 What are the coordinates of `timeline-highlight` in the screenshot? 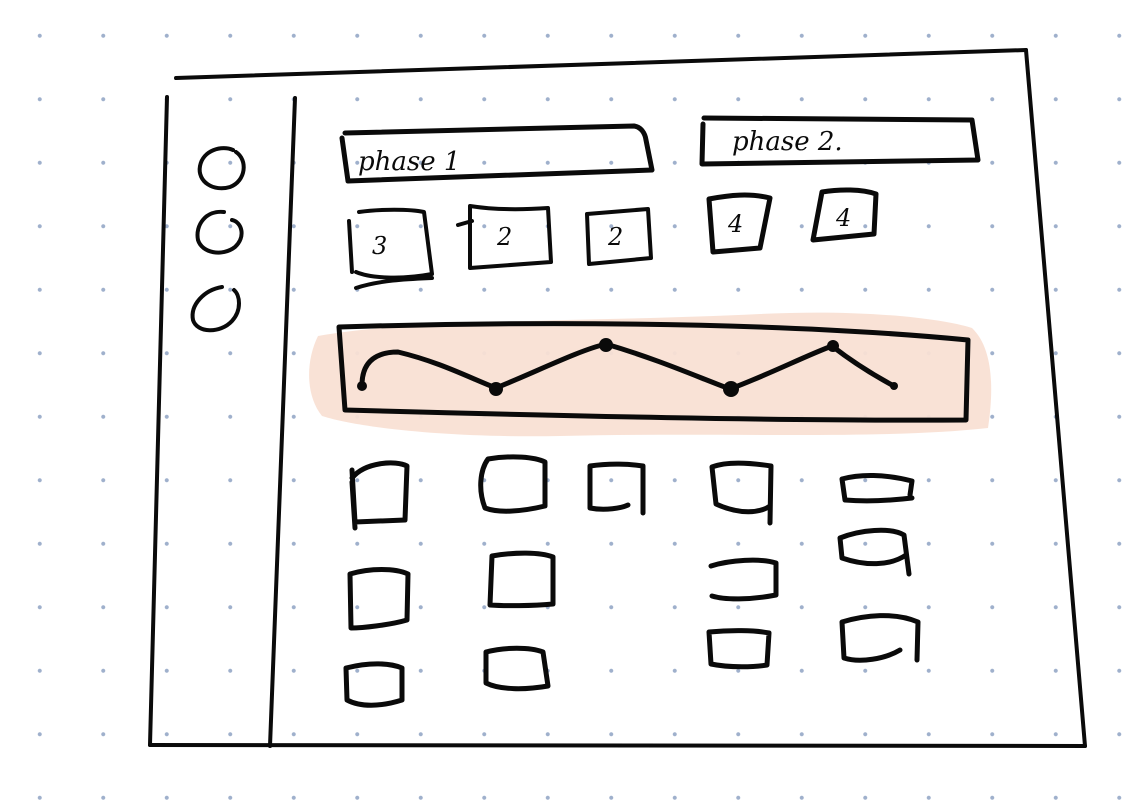 It's located at (650, 374).